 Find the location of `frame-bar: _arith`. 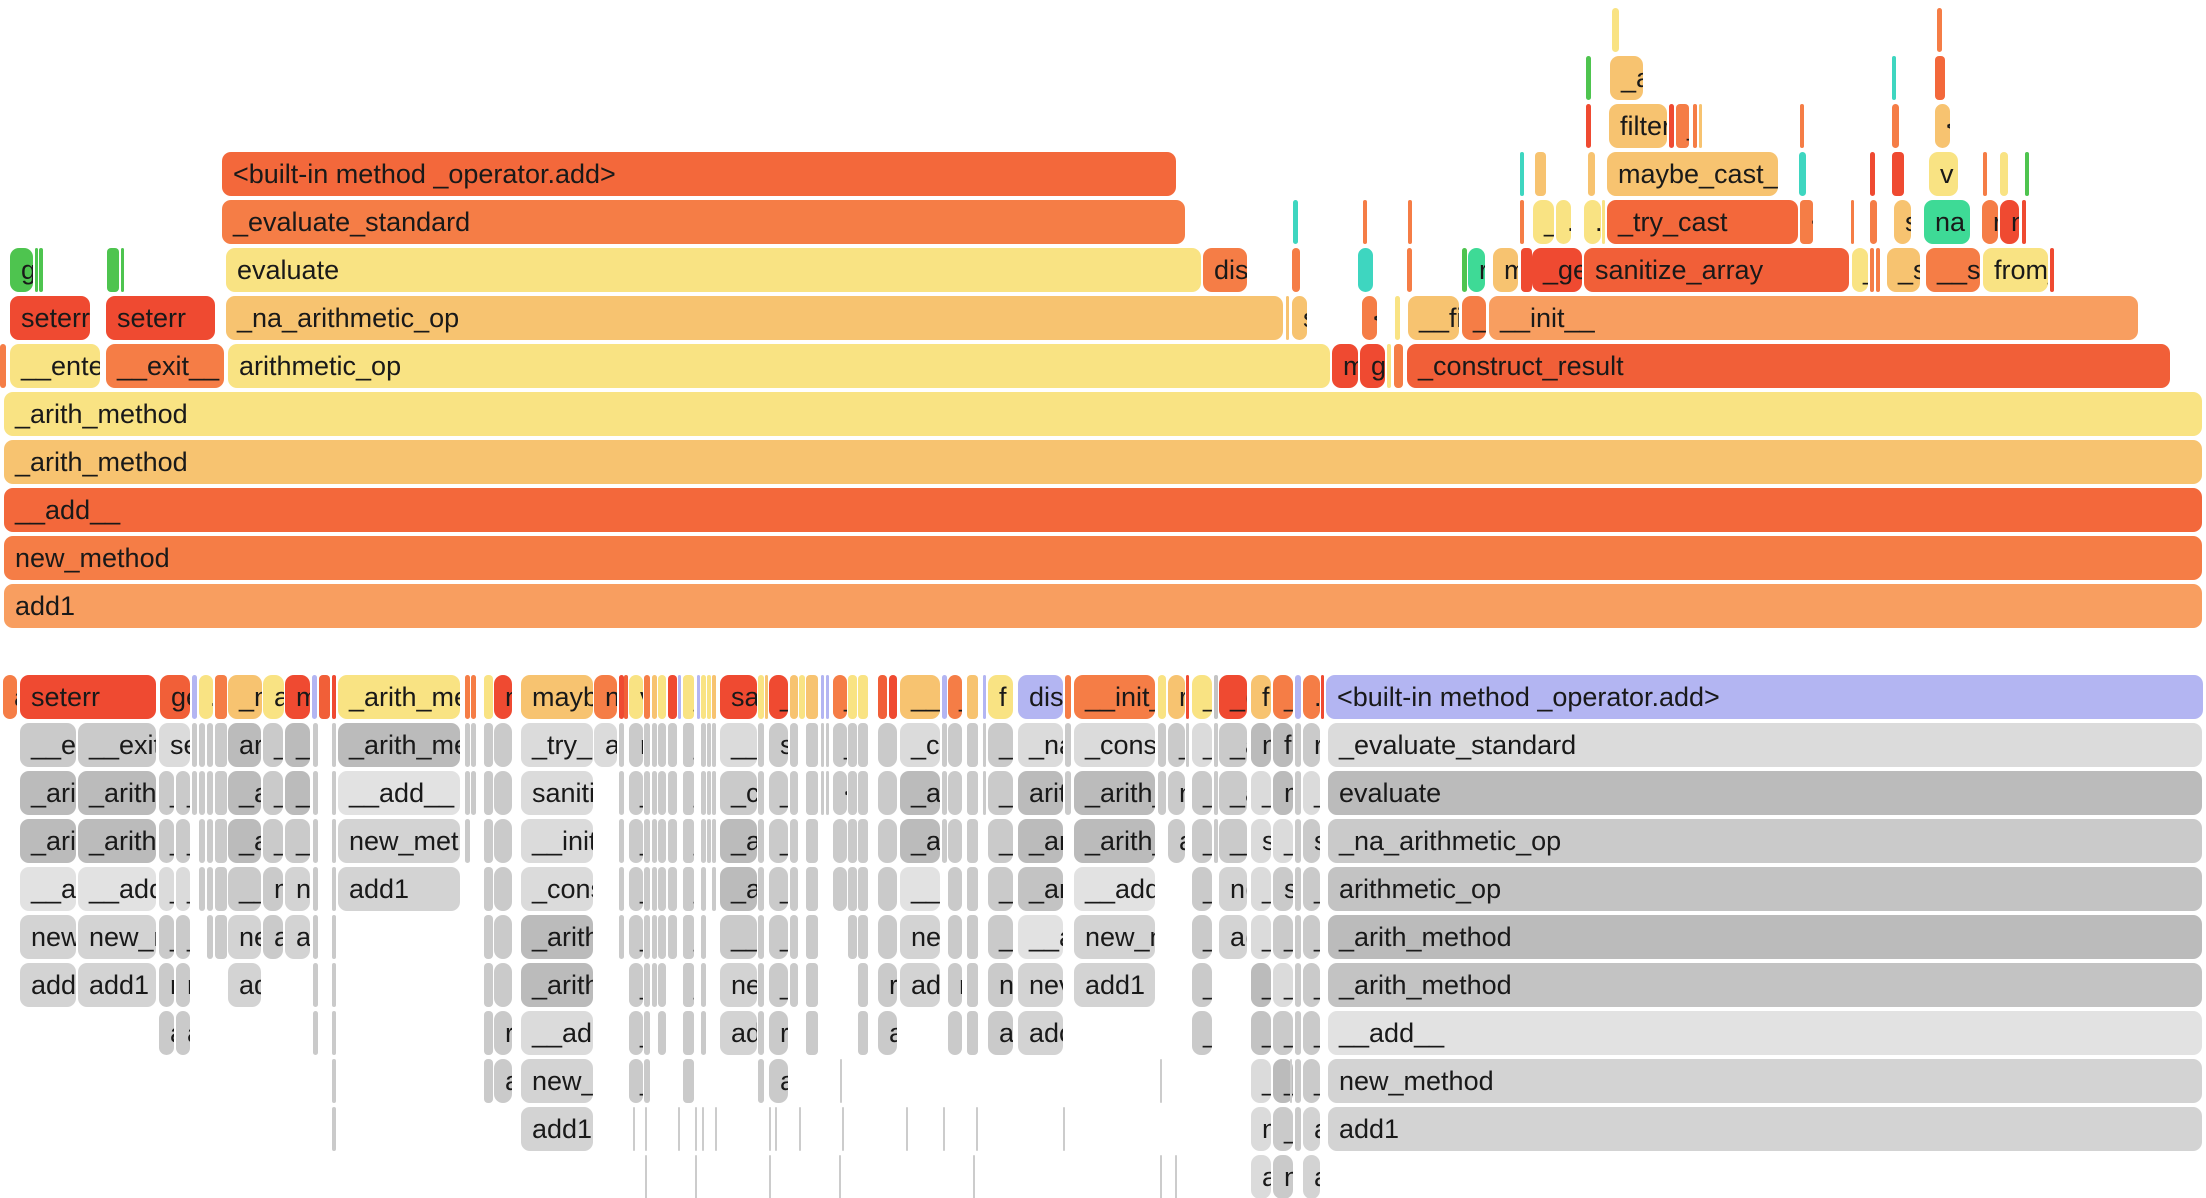

frame-bar: _arith is located at coordinates (557, 937).